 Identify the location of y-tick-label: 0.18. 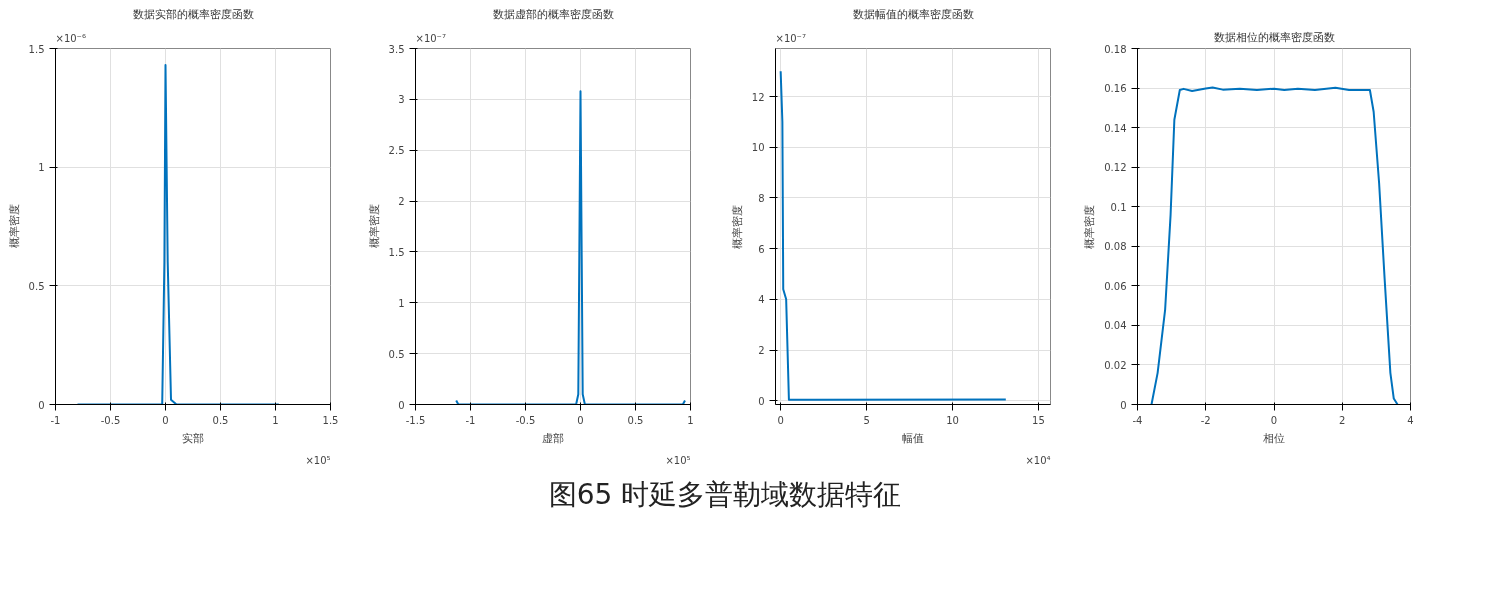
(1115, 49).